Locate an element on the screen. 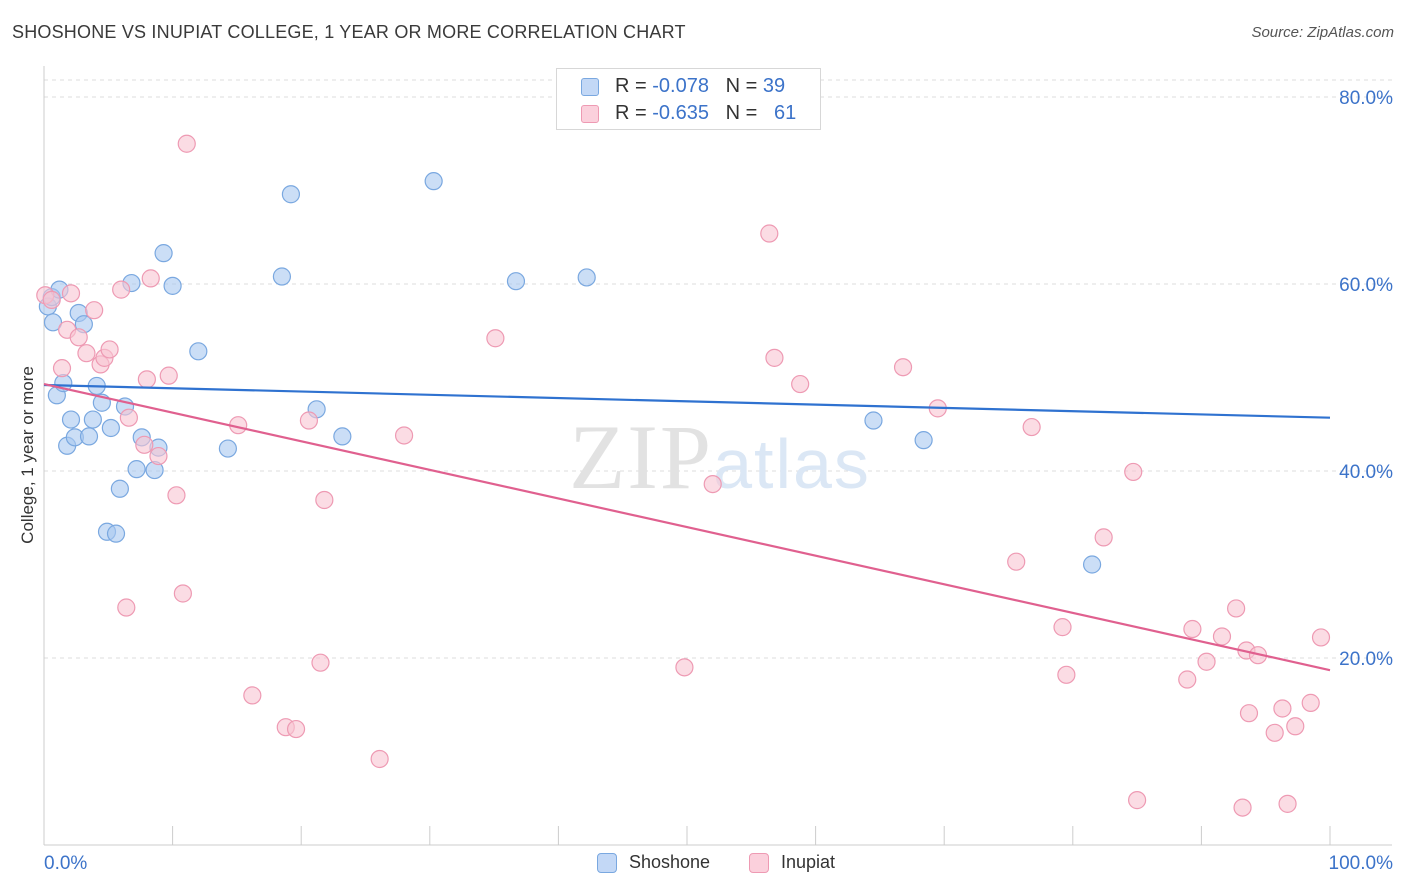 Image resolution: width=1406 pixels, height=892 pixels. x-tick-label: 0.0% is located at coordinates (65, 863).